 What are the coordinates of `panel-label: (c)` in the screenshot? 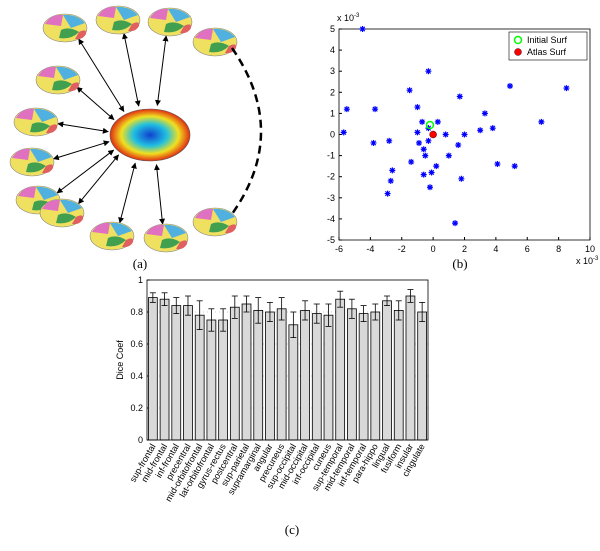 It's located at (292, 529).